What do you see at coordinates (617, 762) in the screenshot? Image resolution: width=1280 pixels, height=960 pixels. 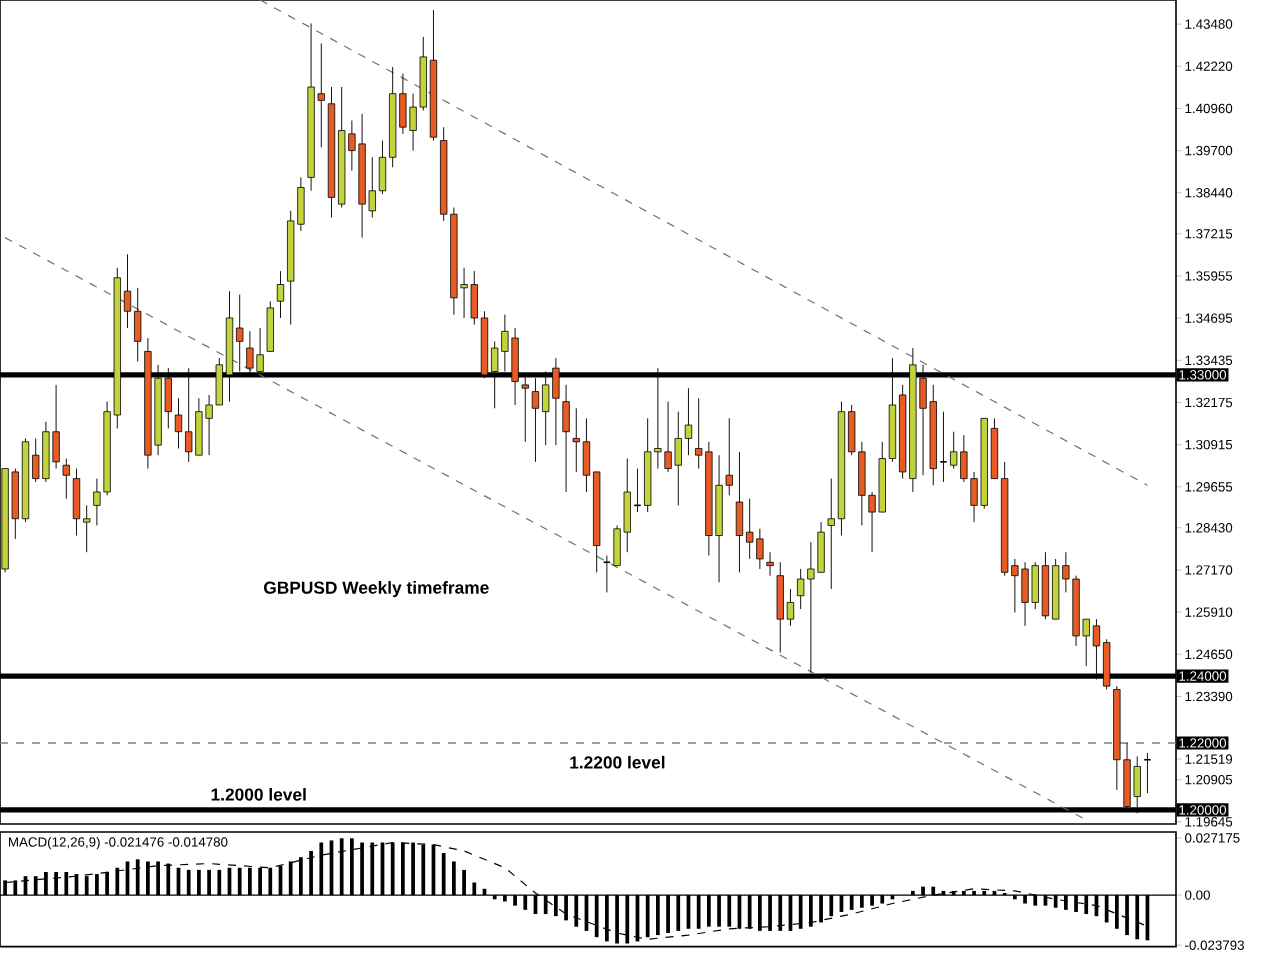 I see `annotation: 1.2200 level` at bounding box center [617, 762].